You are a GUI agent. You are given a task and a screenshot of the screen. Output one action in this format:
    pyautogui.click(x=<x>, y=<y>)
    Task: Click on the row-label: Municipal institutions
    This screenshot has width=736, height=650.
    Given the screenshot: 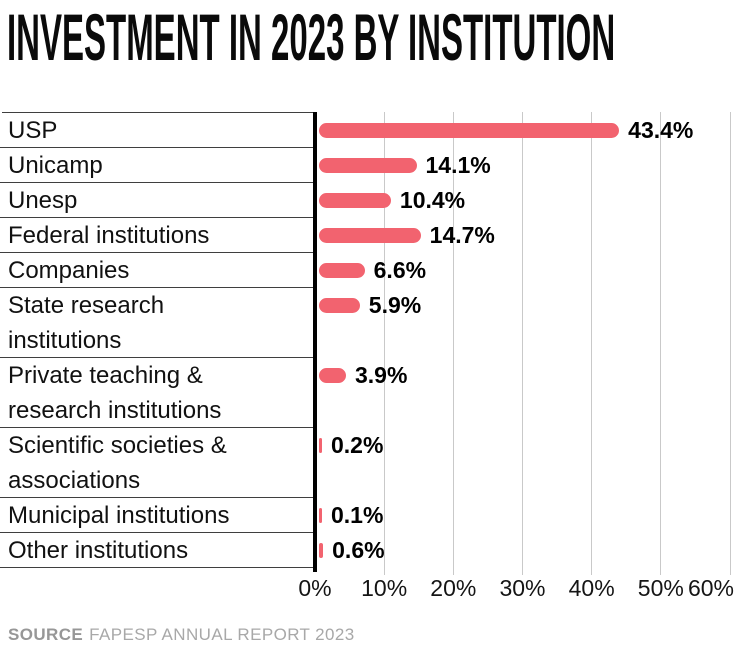 What is the action you would take?
    pyautogui.click(x=157, y=515)
    